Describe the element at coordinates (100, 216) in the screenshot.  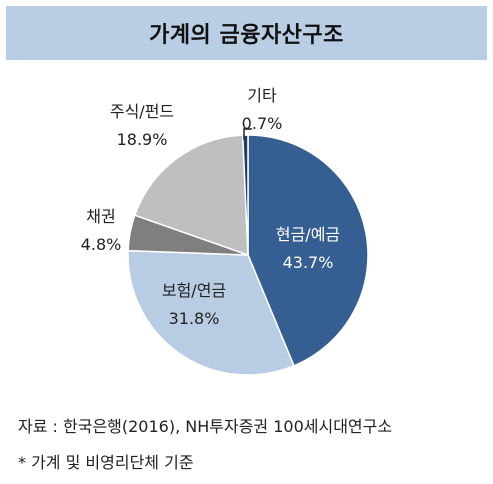
I see `slice-label-3: 채권` at that location.